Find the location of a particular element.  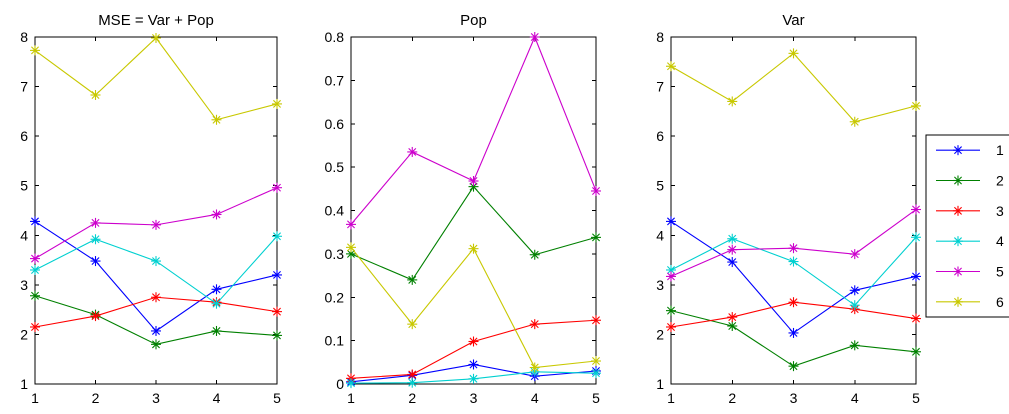

y-tick-label: 8 is located at coordinates (660, 37).